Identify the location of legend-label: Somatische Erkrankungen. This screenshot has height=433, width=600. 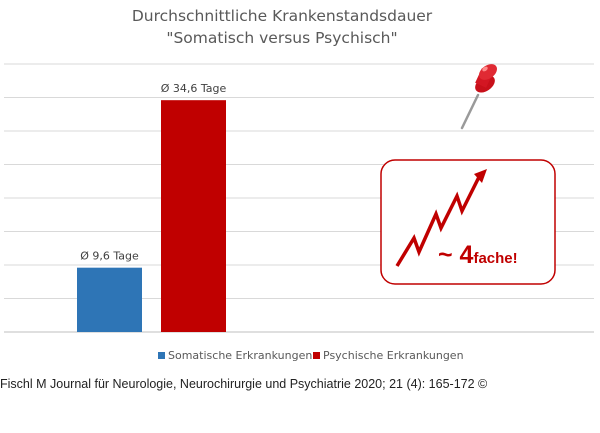
(240, 355).